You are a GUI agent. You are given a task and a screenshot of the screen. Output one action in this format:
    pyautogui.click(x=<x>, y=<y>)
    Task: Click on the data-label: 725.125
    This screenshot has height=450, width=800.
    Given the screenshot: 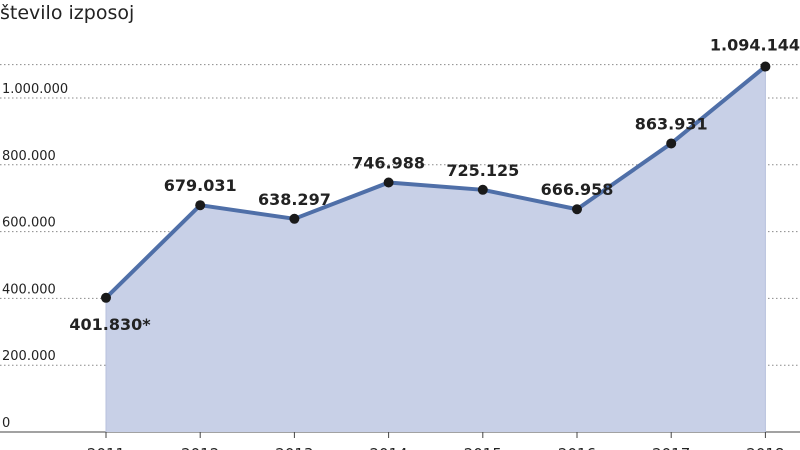 What is the action you would take?
    pyautogui.click(x=482, y=170)
    